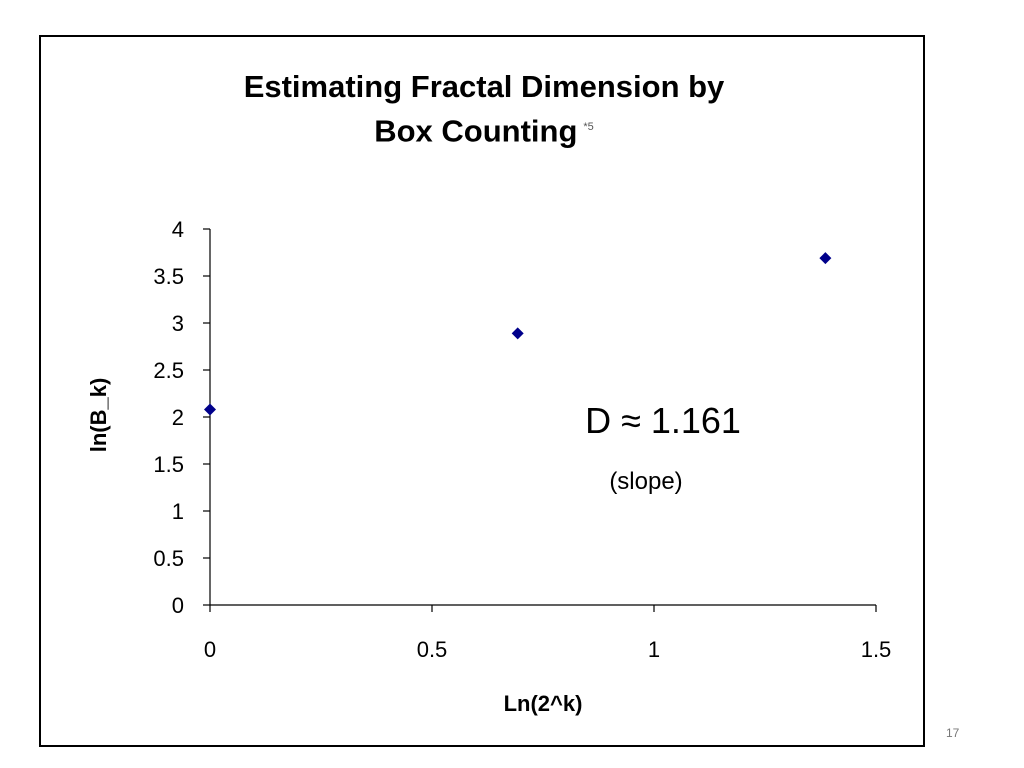 The width and height of the screenshot is (1024, 768). Describe the element at coordinates (178, 323) in the screenshot. I see `y-tick-label: 3` at that location.